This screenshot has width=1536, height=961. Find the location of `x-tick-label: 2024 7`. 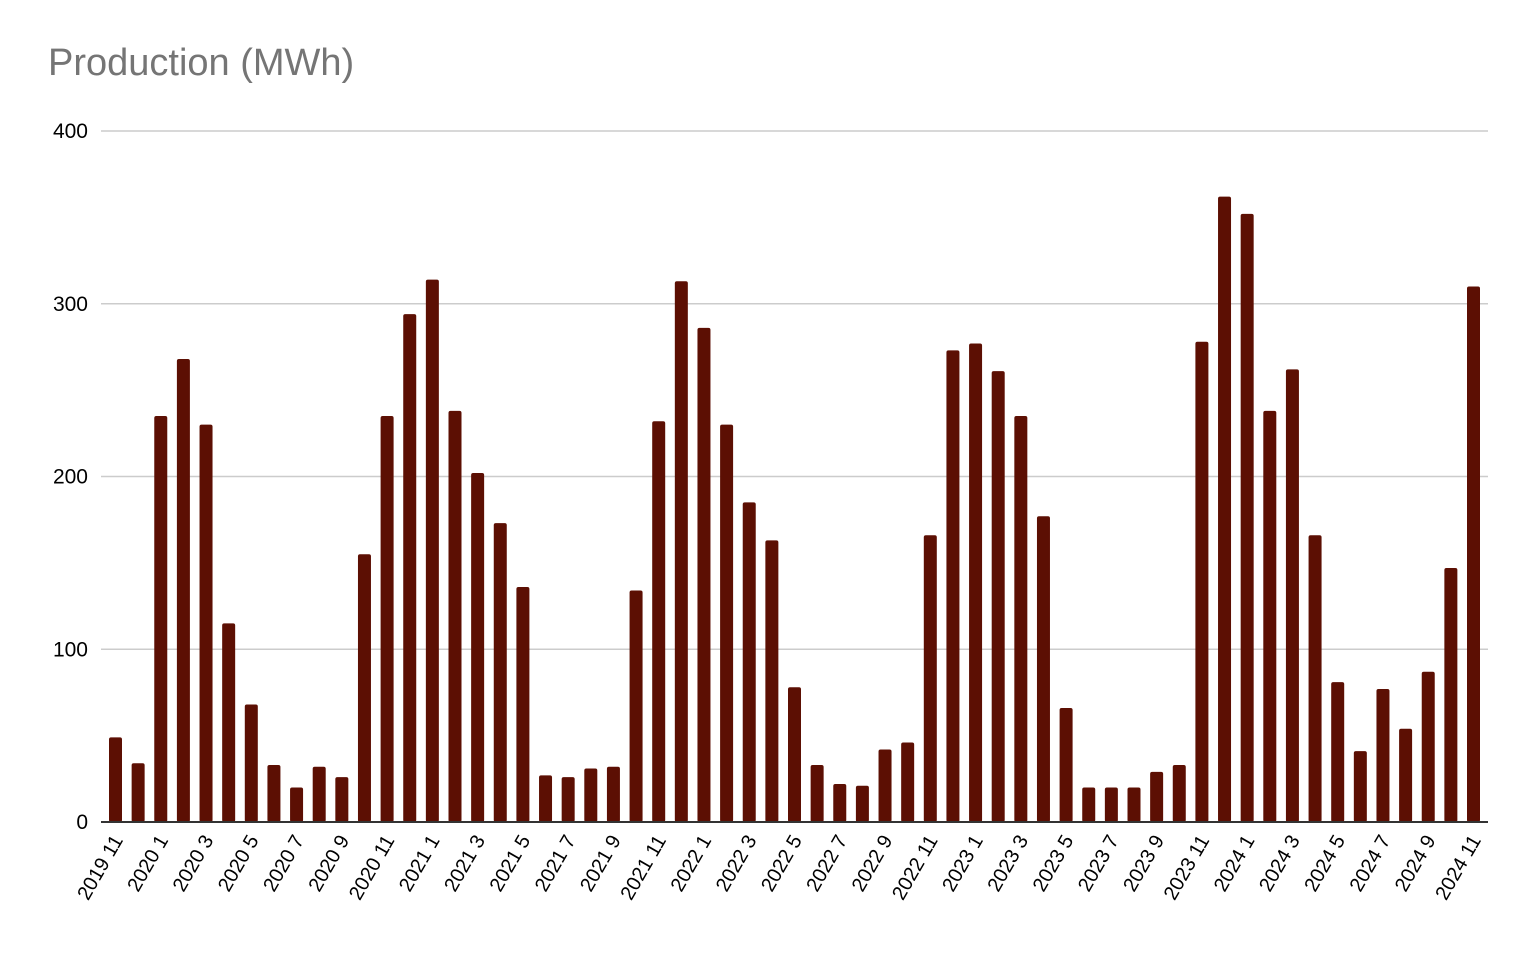

x-tick-label: 2024 7 is located at coordinates (1371, 864).